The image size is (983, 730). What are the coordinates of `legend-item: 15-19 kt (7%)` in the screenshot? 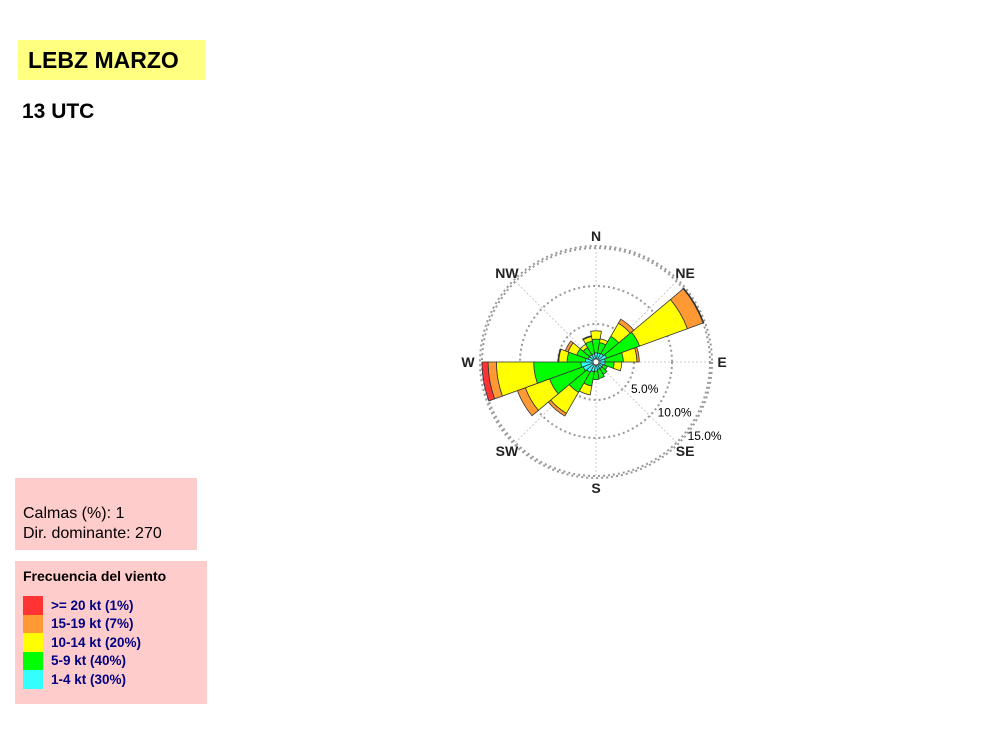 It's located at (115, 623).